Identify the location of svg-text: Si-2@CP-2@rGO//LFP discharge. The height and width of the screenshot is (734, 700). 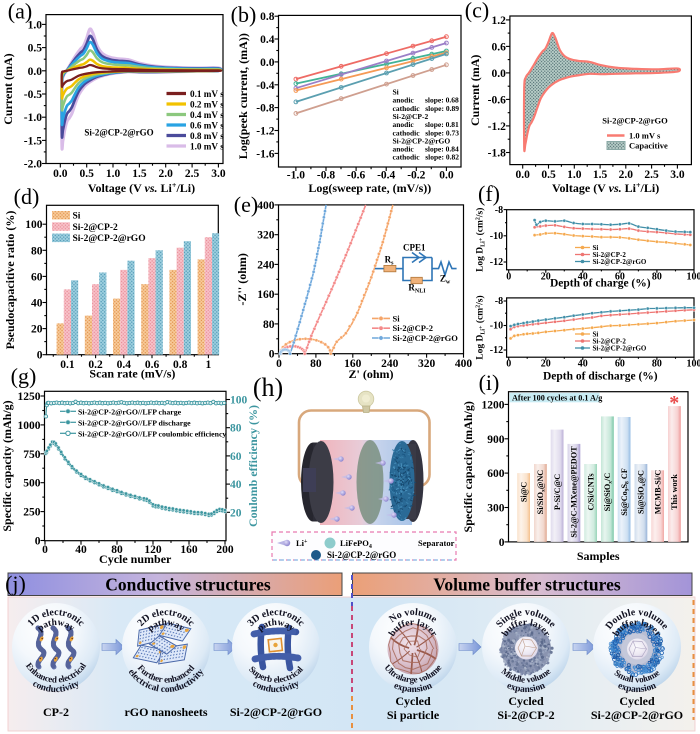
(134, 422).